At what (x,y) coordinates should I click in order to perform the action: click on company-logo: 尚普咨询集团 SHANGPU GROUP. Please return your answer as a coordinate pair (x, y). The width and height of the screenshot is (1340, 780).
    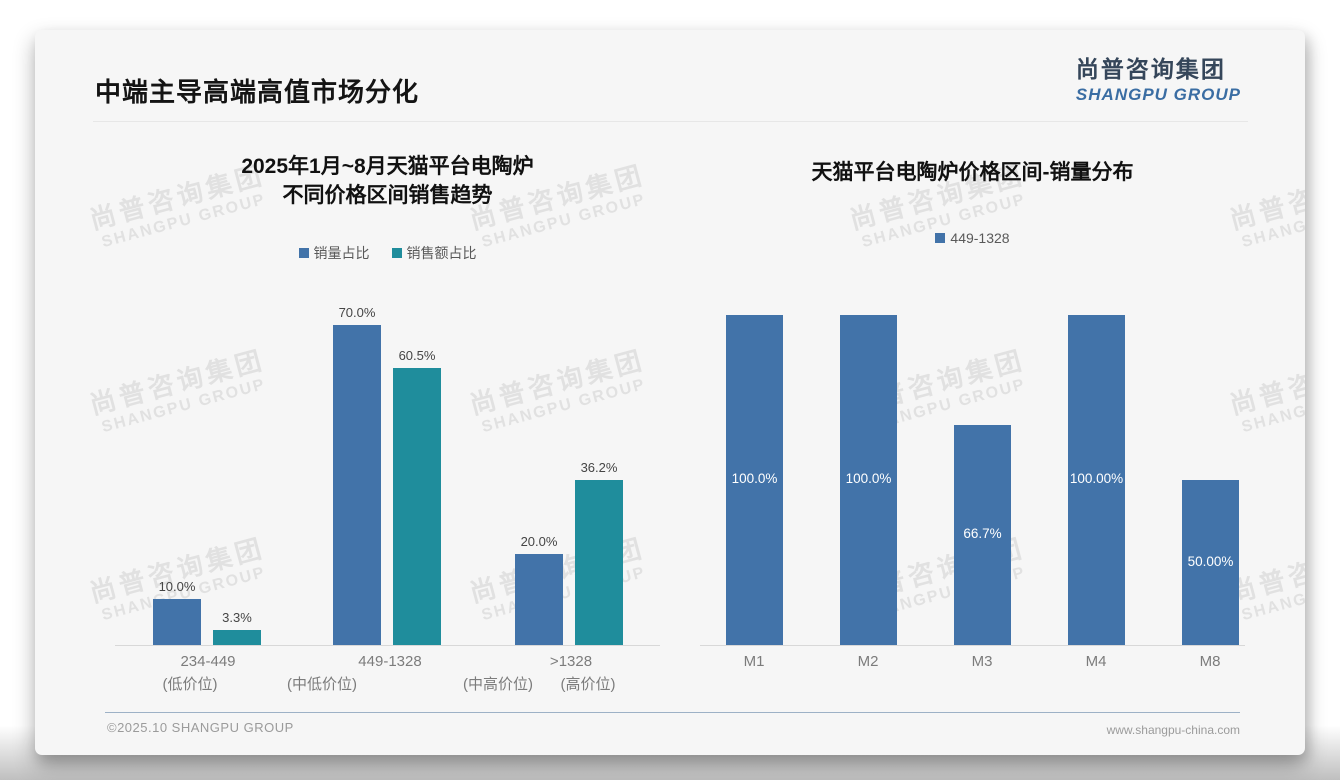
    Looking at the image, I should click on (1158, 77).